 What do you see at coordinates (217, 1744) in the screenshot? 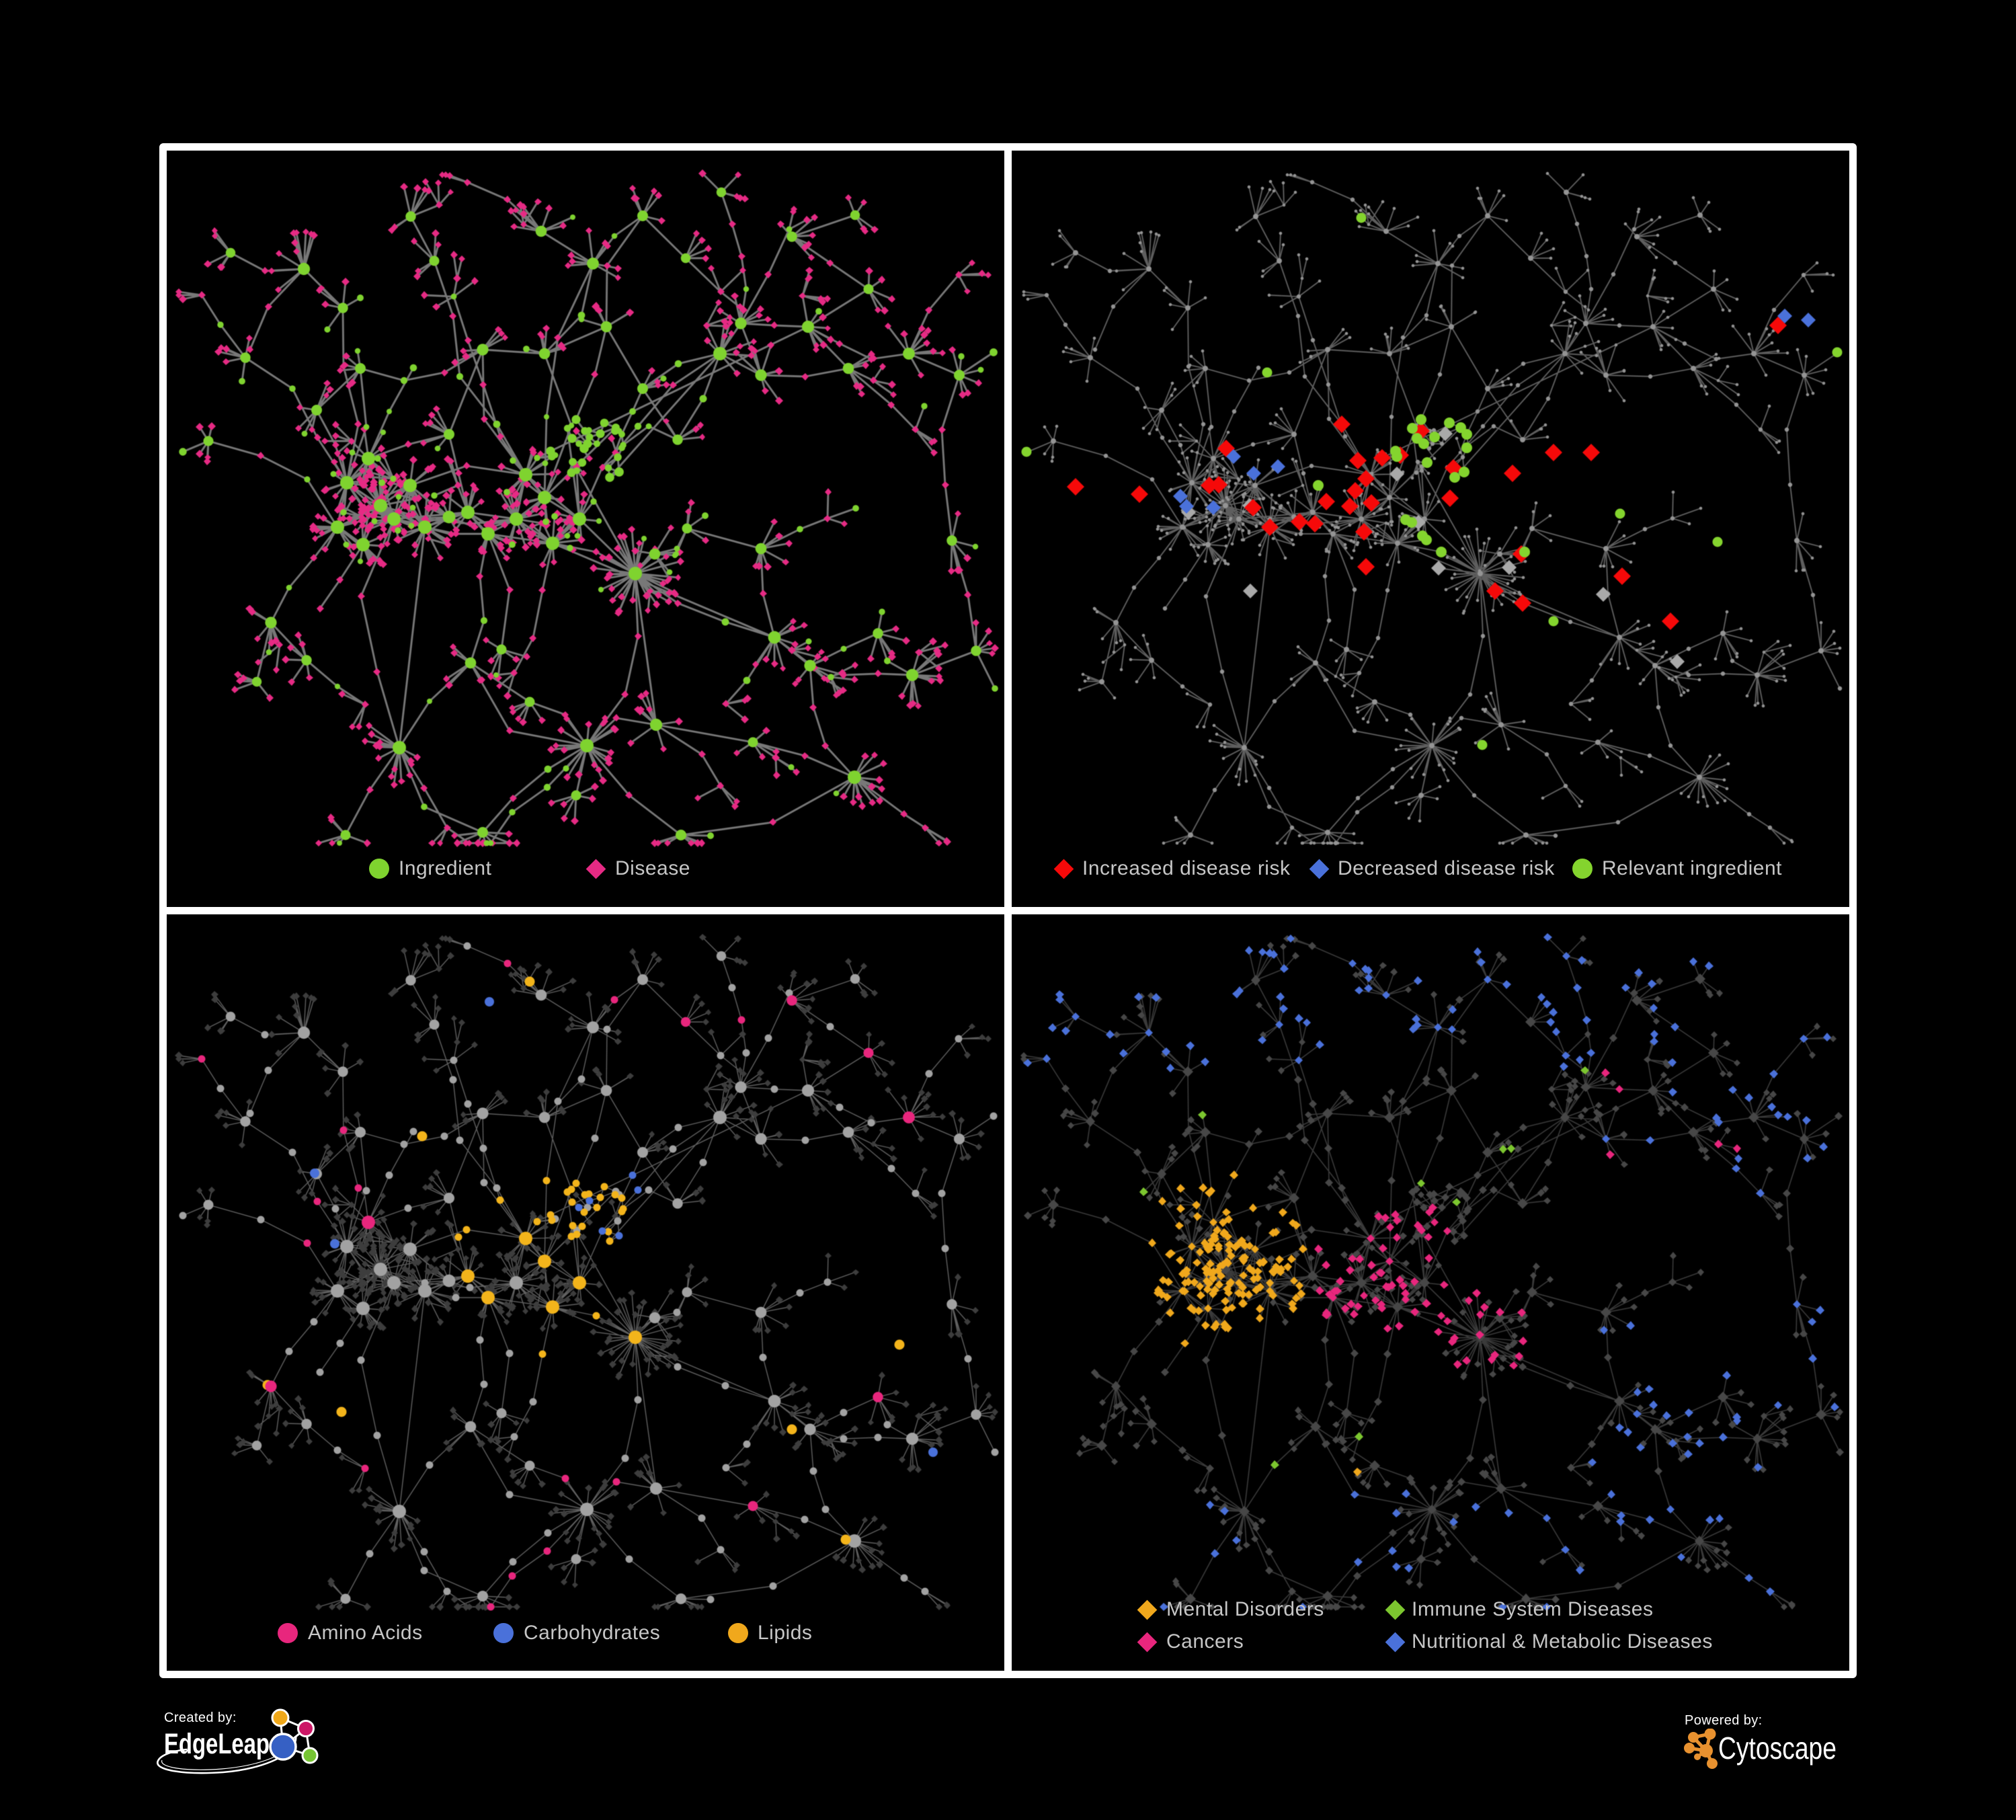
I see `svg-text: EdgeLeap` at bounding box center [217, 1744].